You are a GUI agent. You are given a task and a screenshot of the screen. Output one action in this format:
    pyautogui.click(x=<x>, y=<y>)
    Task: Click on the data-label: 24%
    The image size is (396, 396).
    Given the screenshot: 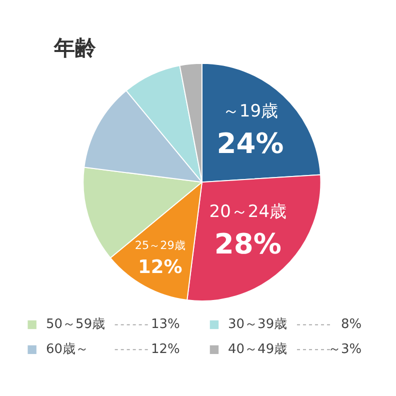 What is the action you would take?
    pyautogui.click(x=250, y=143)
    